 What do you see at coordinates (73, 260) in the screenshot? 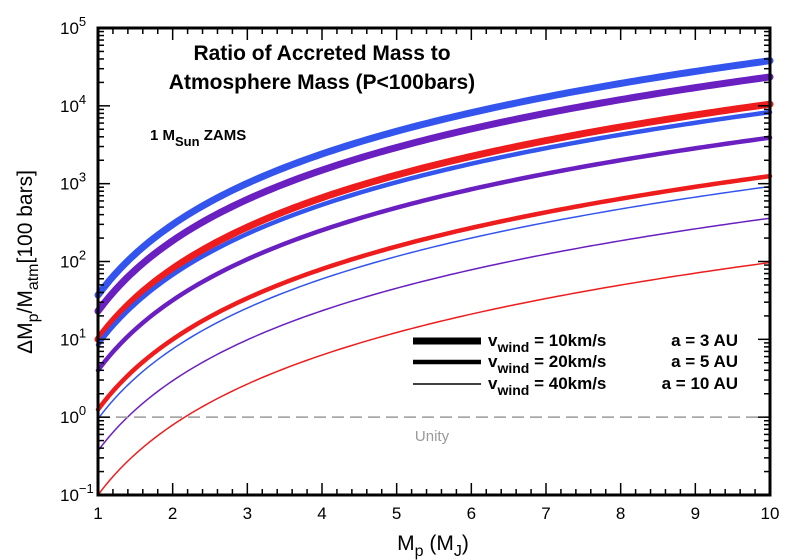
I see `y-tick-label: 10²` at bounding box center [73, 260].